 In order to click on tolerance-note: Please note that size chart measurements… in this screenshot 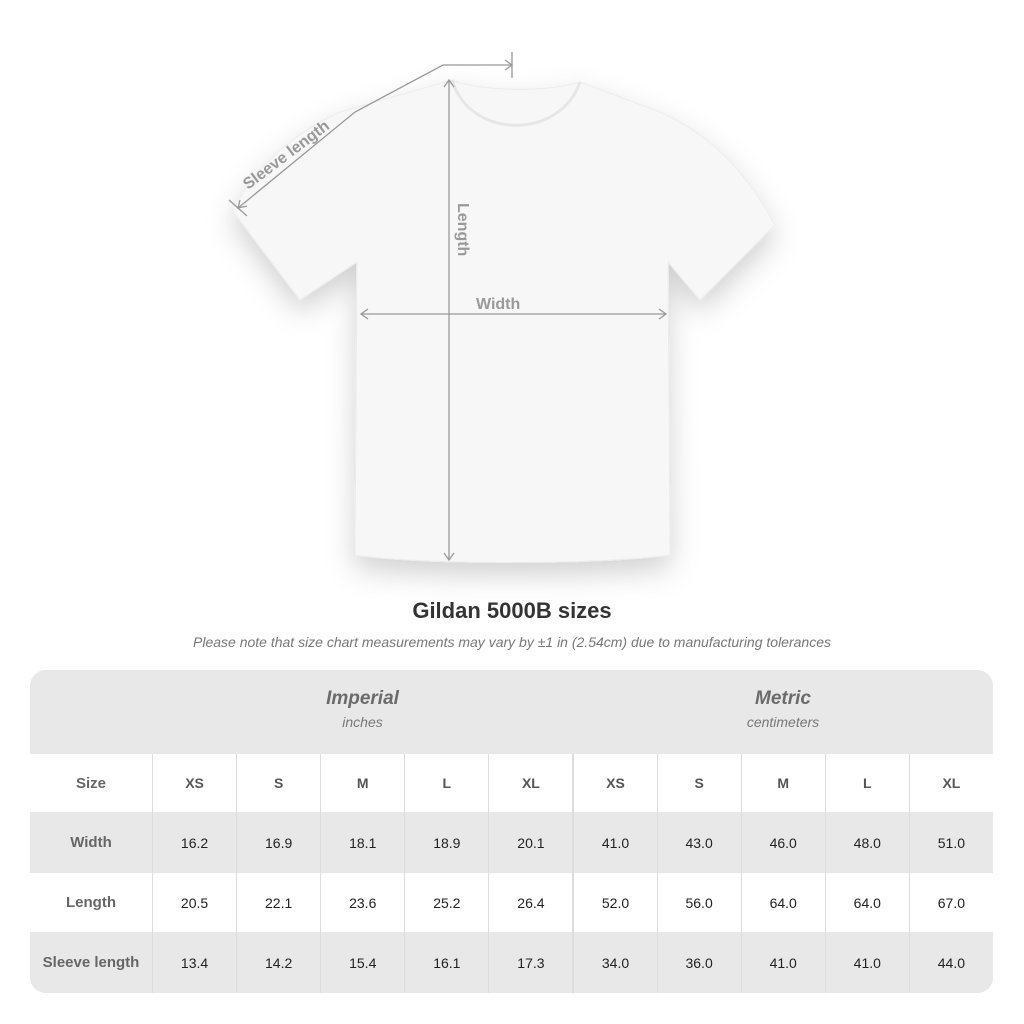, I will do `click(512, 642)`.